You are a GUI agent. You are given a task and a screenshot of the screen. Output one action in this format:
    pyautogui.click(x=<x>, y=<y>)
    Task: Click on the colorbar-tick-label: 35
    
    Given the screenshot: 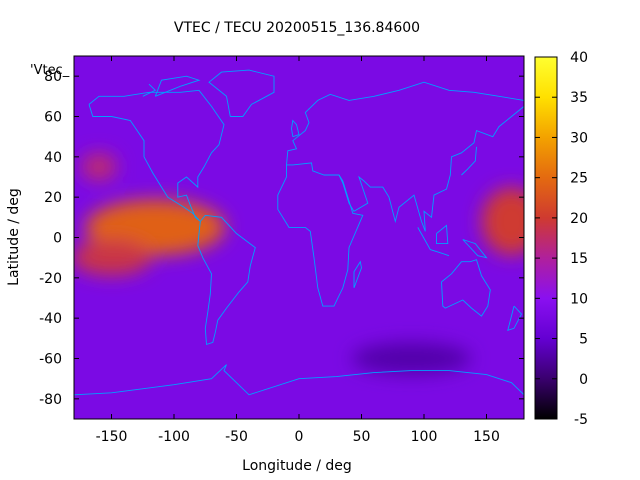 What is the action you would take?
    pyautogui.click(x=579, y=98)
    